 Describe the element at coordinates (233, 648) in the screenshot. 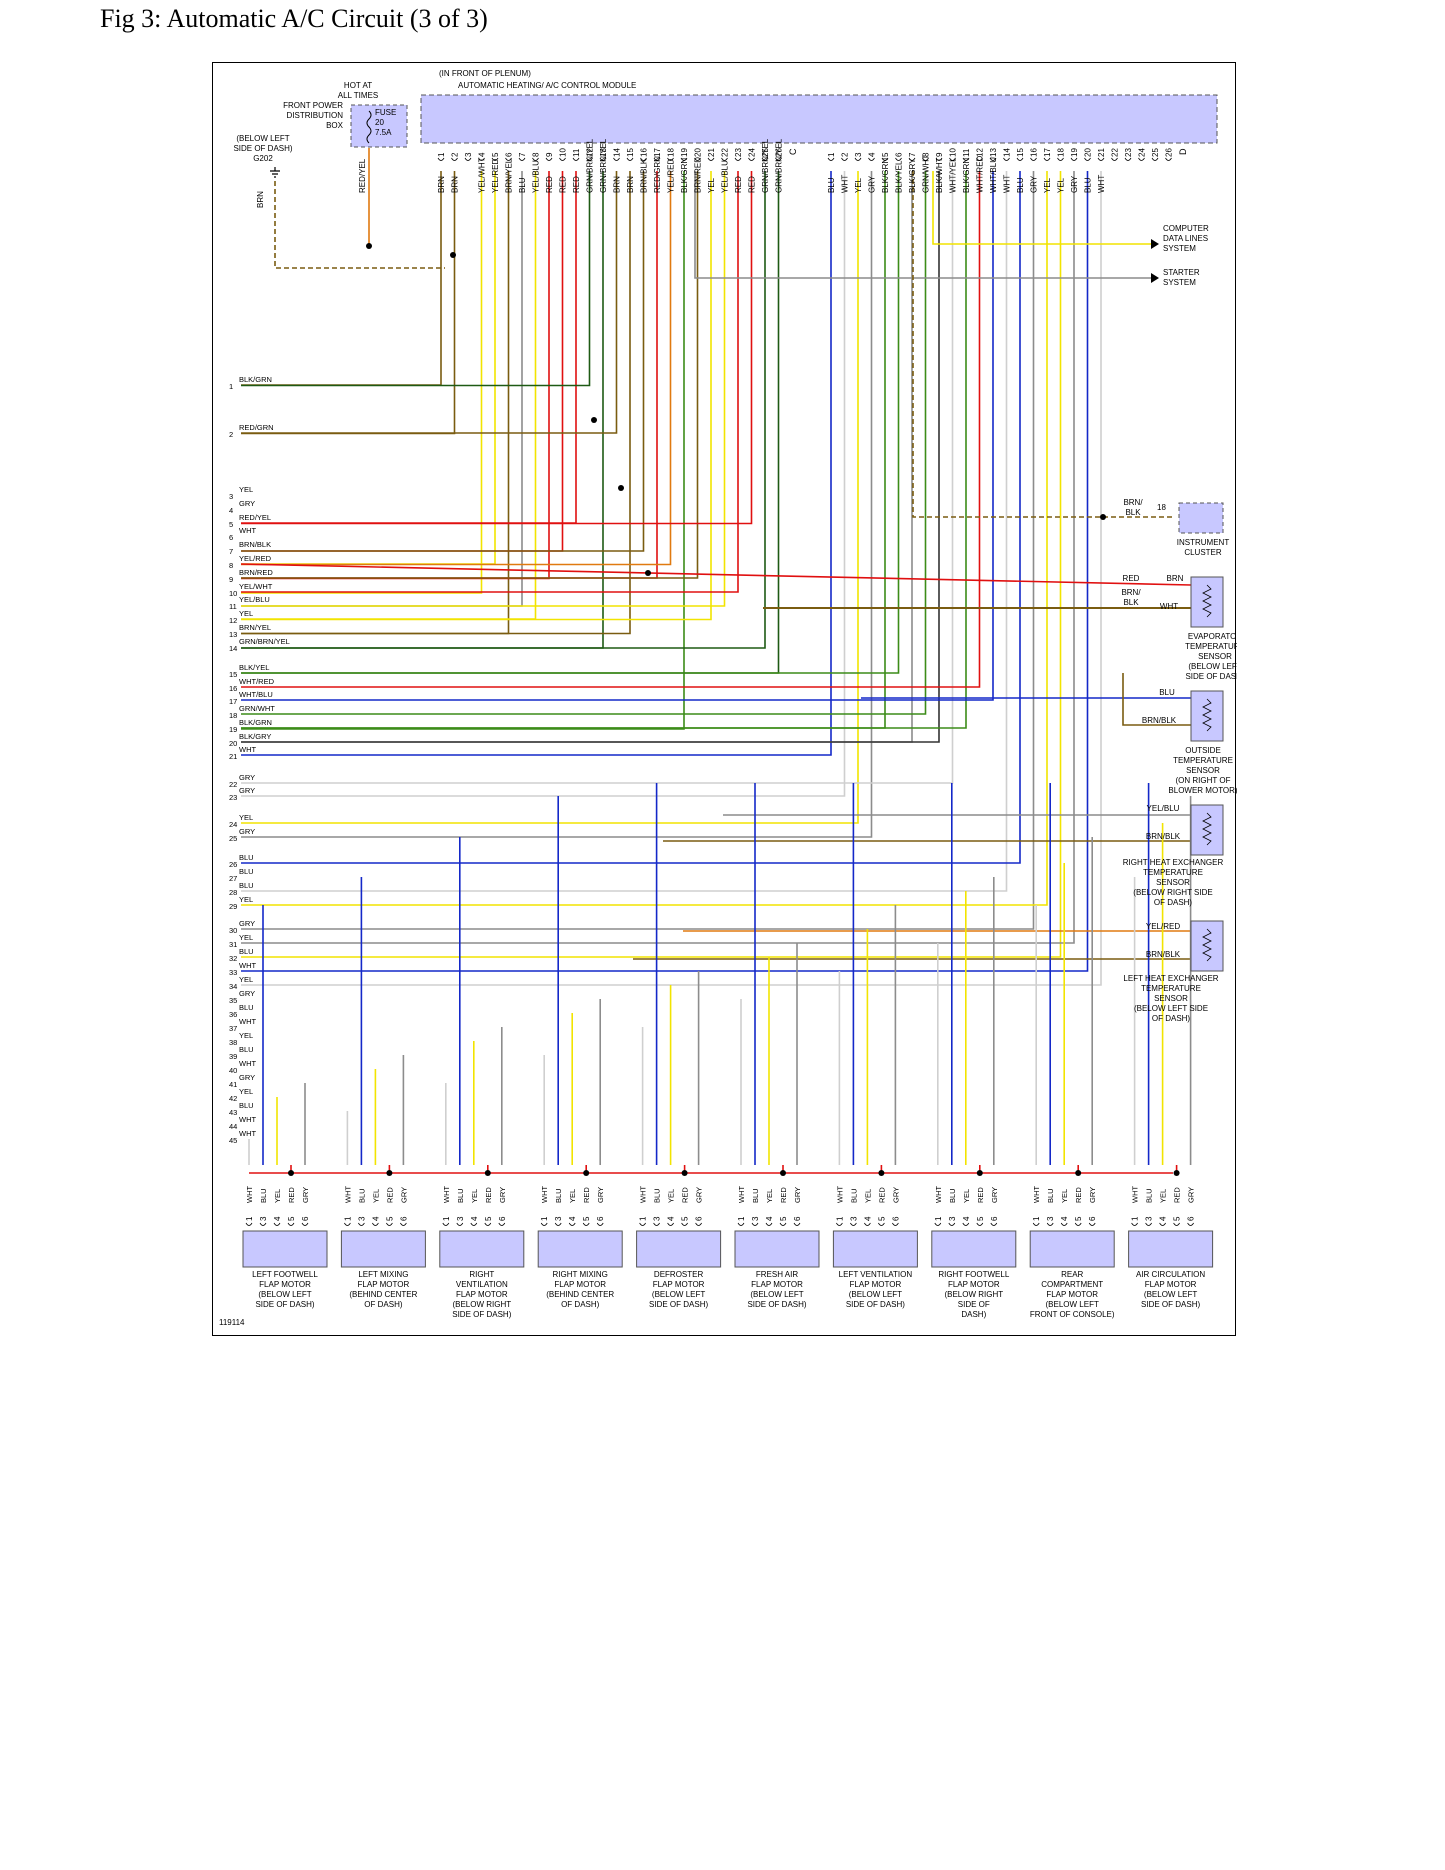

I see `row-number: 14` at that location.